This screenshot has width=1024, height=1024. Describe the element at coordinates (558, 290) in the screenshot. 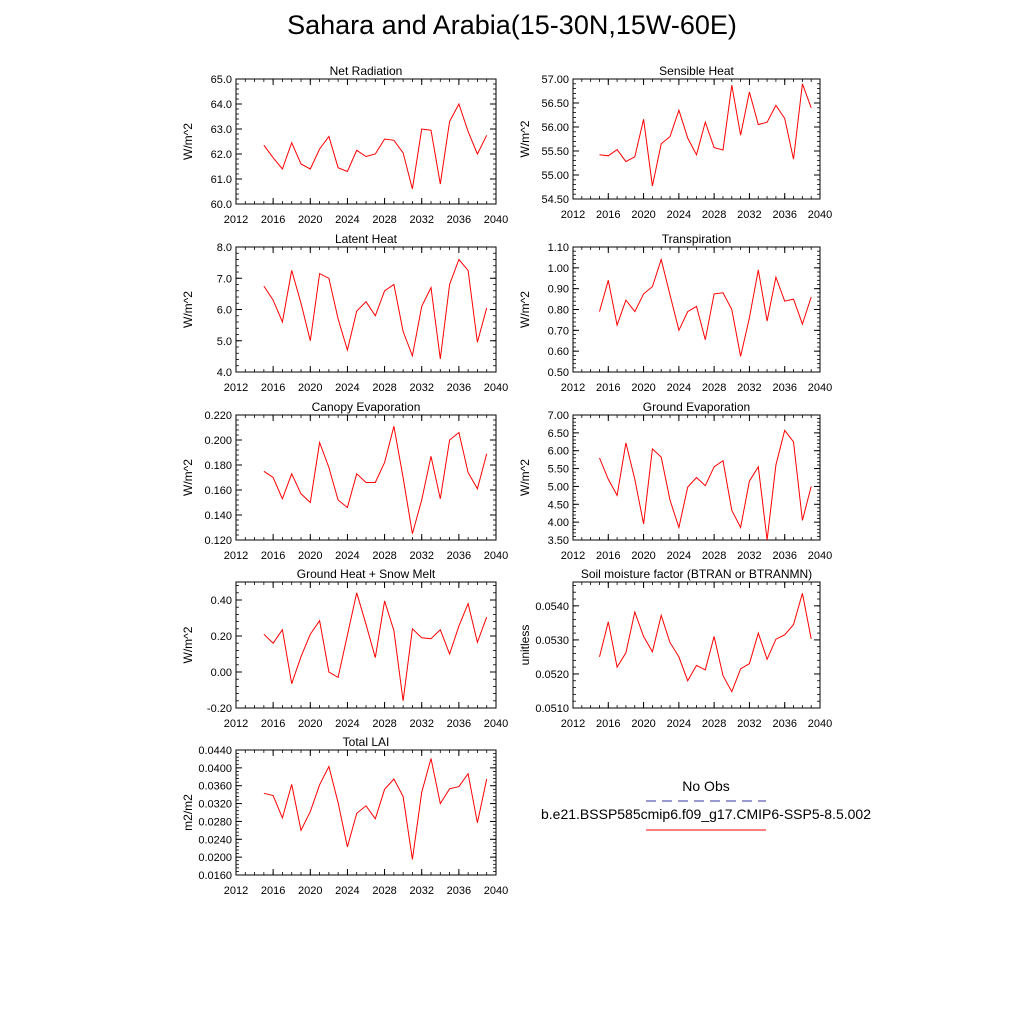

I see `y-tick-label: 0.90` at that location.